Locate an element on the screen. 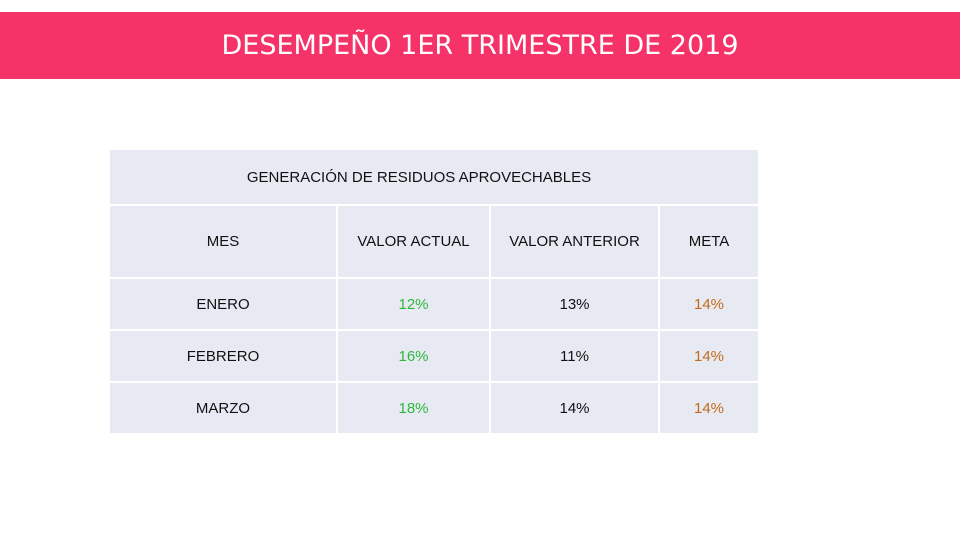 The width and height of the screenshot is (960, 540). cell-month: ENERO is located at coordinates (224, 304).